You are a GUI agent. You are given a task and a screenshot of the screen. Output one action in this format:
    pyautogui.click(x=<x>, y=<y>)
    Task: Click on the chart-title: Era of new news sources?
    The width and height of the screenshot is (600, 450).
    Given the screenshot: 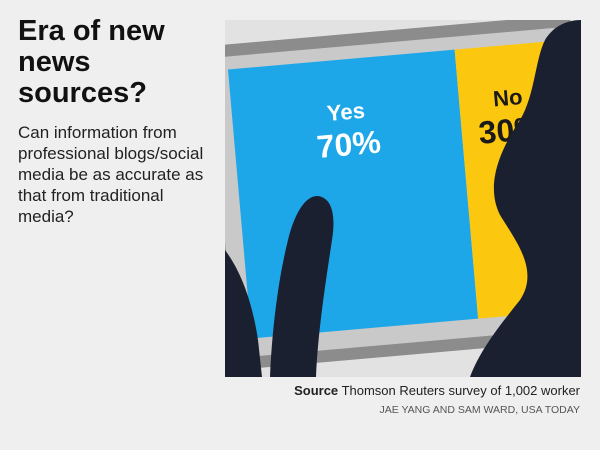 What is the action you would take?
    pyautogui.click(x=91, y=62)
    